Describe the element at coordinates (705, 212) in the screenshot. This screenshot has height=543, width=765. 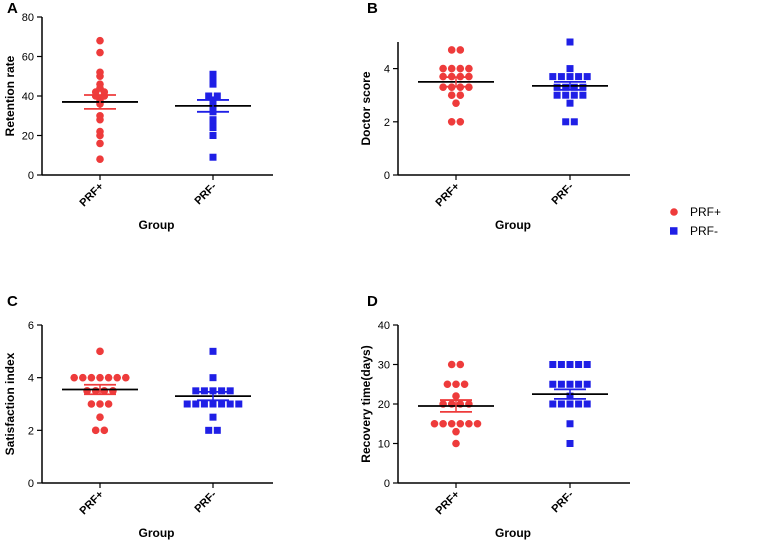
I see `legend-label: PRF+` at that location.